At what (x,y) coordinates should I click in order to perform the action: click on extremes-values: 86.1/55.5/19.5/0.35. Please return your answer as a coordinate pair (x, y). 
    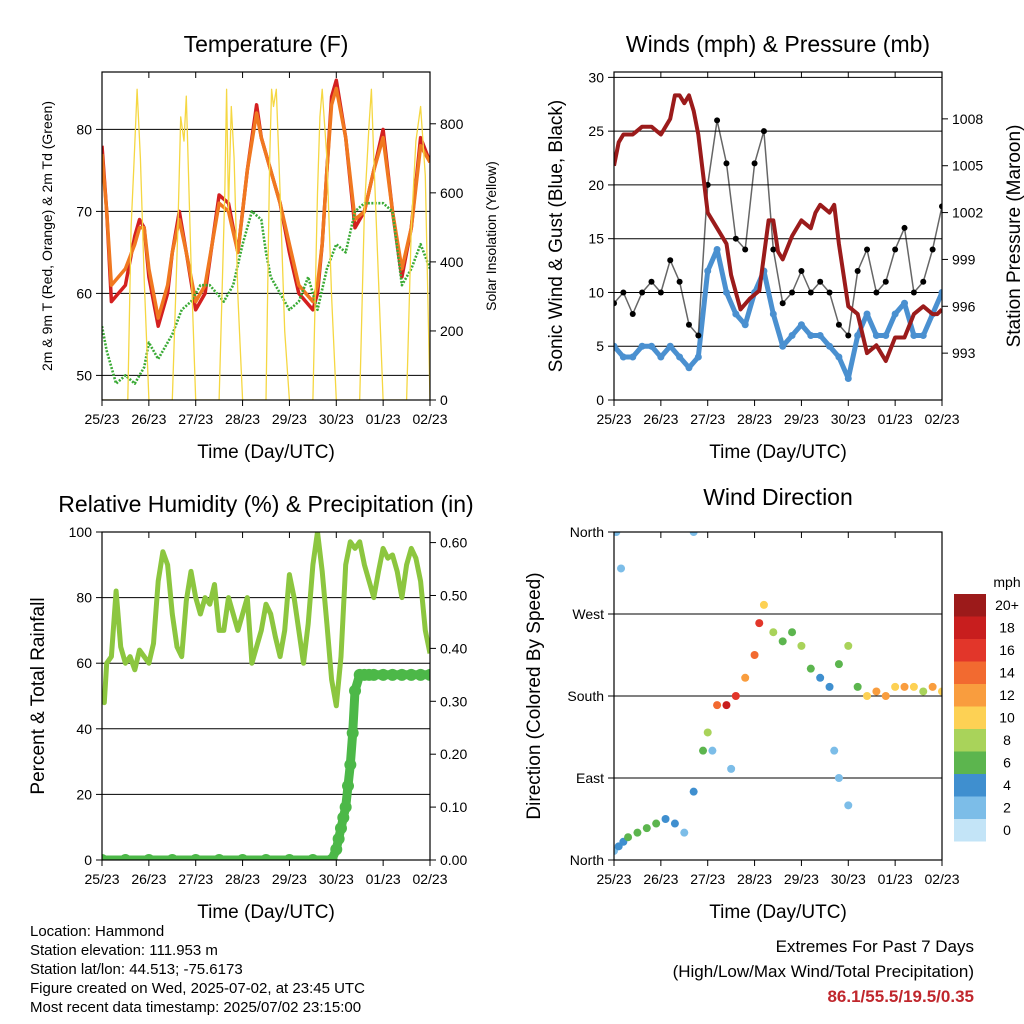
    Looking at the image, I should click on (900, 996).